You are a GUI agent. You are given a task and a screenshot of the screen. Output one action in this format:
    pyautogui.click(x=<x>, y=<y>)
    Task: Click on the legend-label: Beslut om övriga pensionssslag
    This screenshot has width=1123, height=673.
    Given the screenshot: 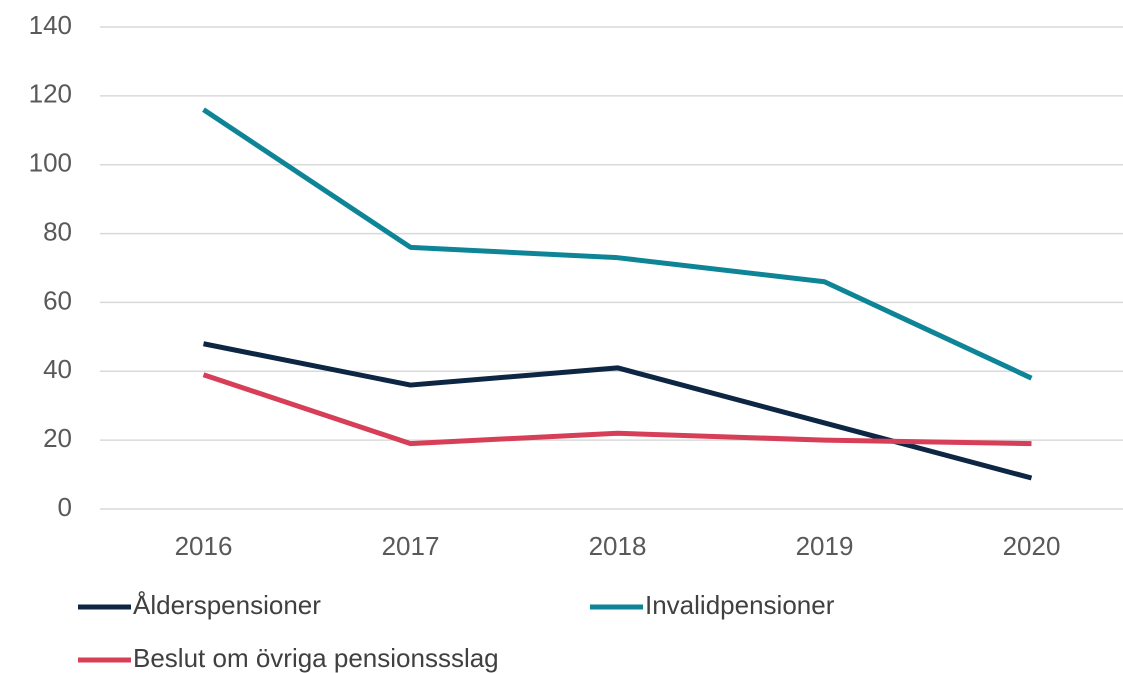 What is the action you would take?
    pyautogui.click(x=316, y=658)
    